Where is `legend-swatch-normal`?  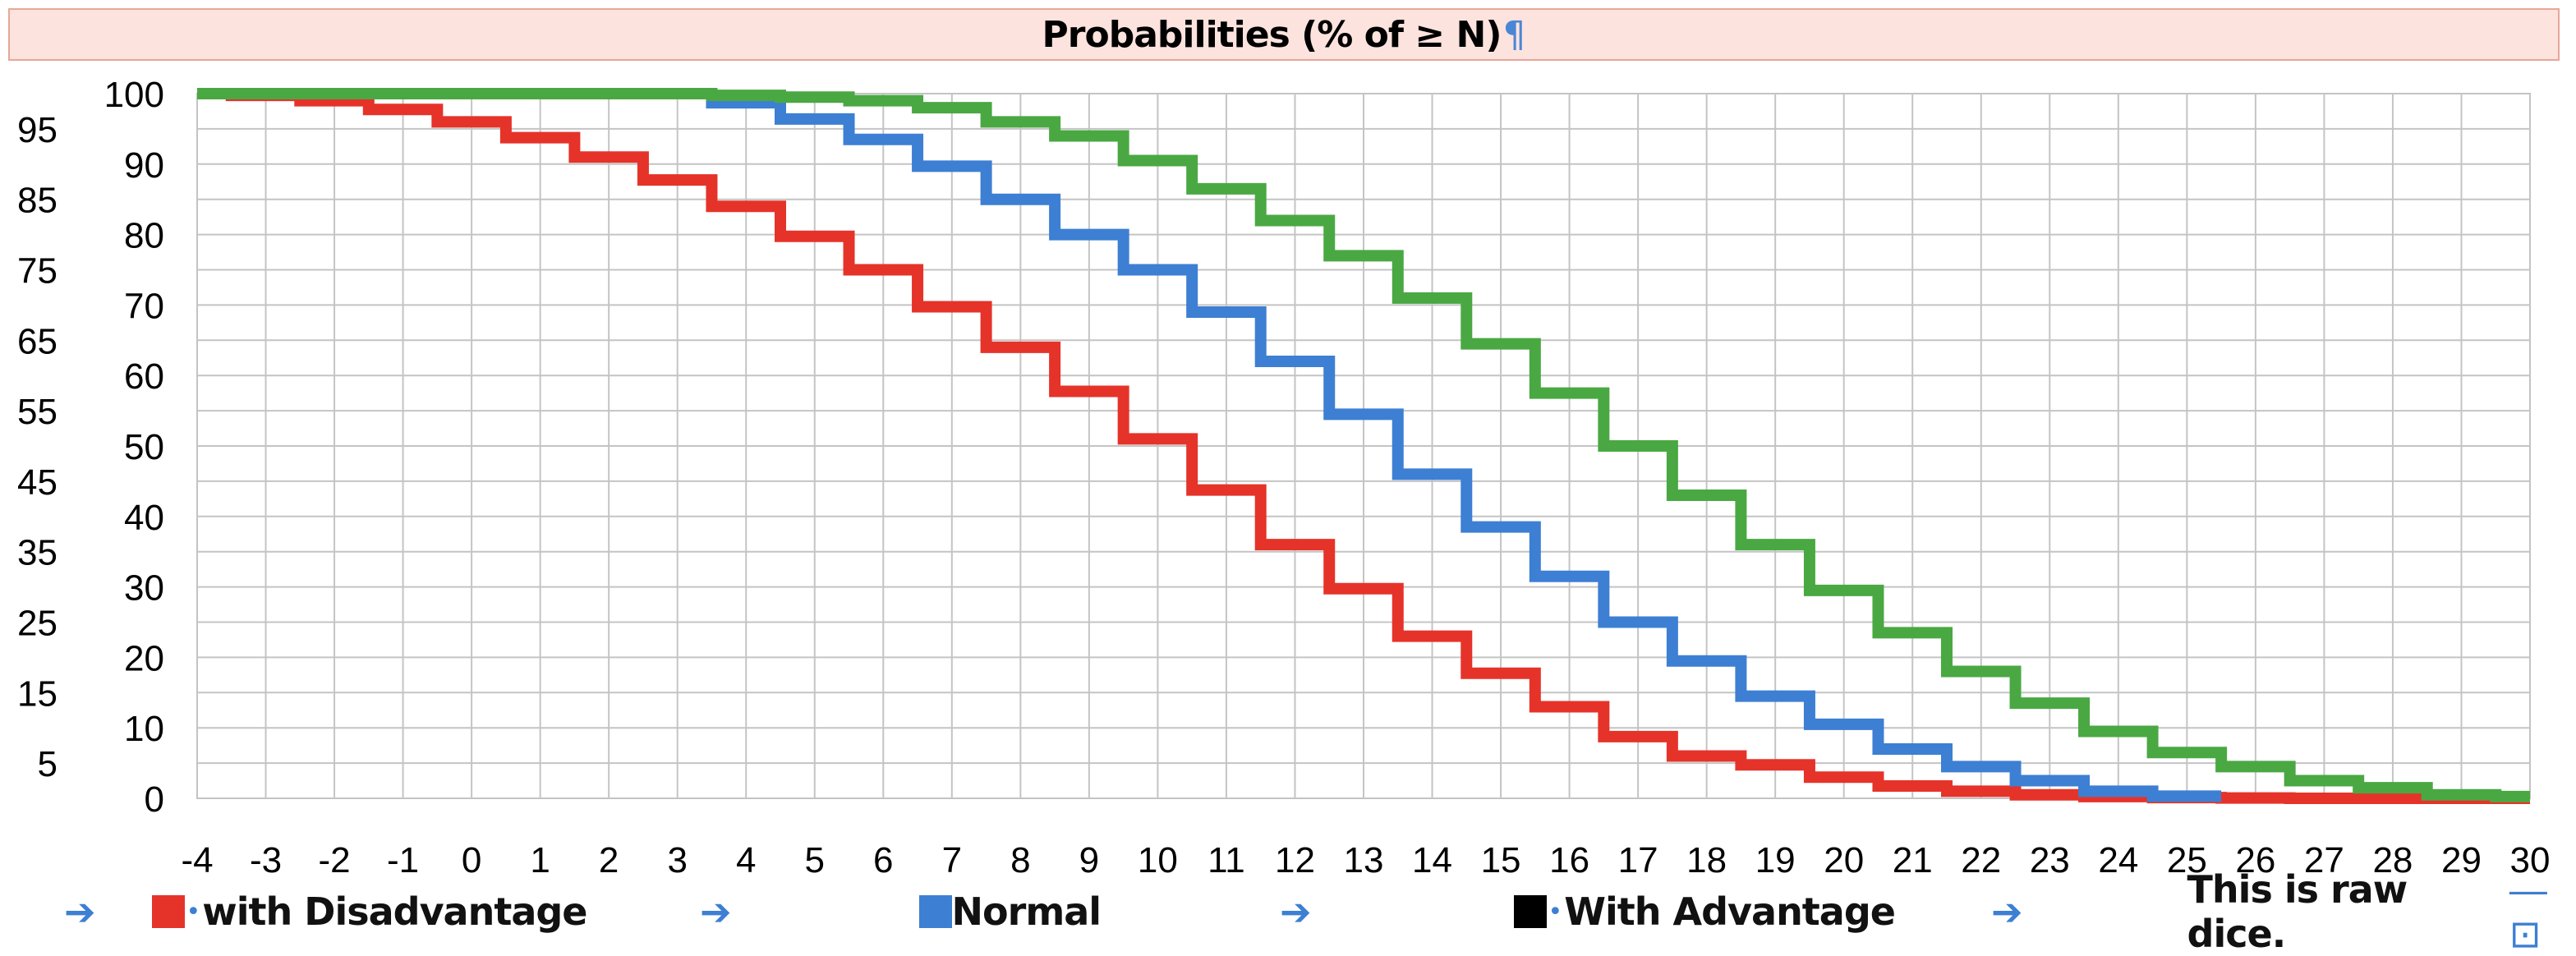 legend-swatch-normal is located at coordinates (935, 911).